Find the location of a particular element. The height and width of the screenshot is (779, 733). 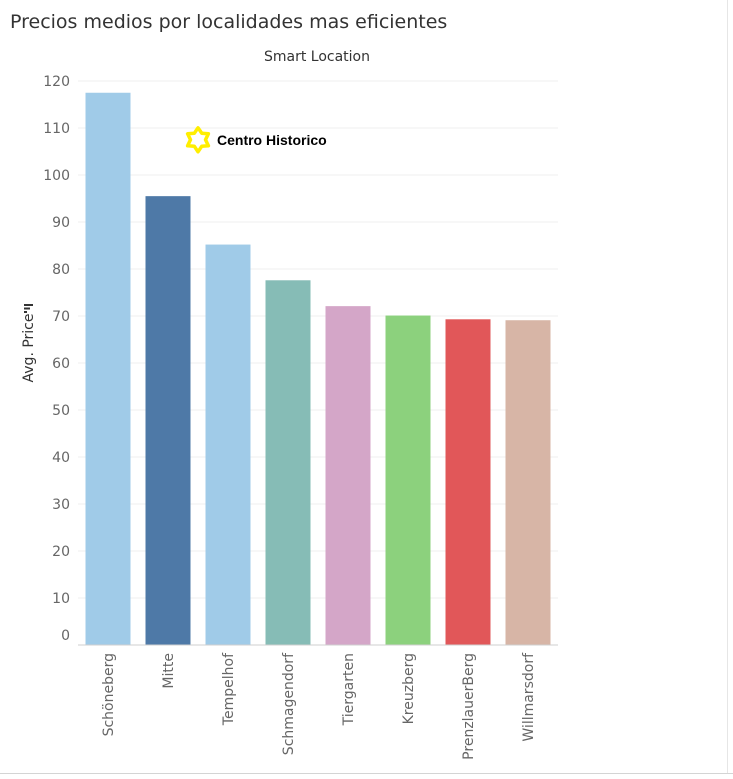

y-tick-label: 120 is located at coordinates (56, 82).